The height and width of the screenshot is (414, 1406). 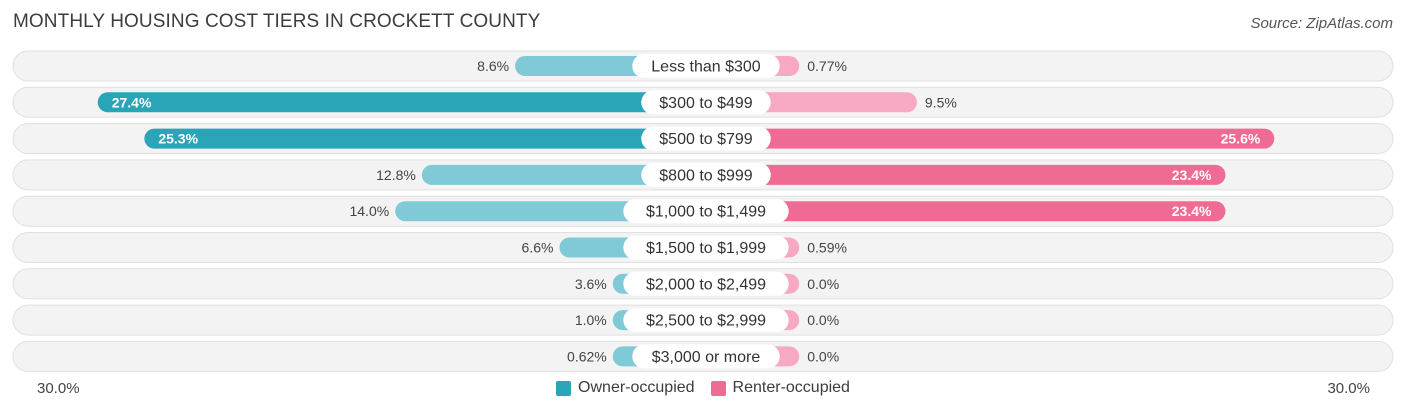 What do you see at coordinates (827, 66) in the screenshot?
I see `renter-value-label: 0.77%` at bounding box center [827, 66].